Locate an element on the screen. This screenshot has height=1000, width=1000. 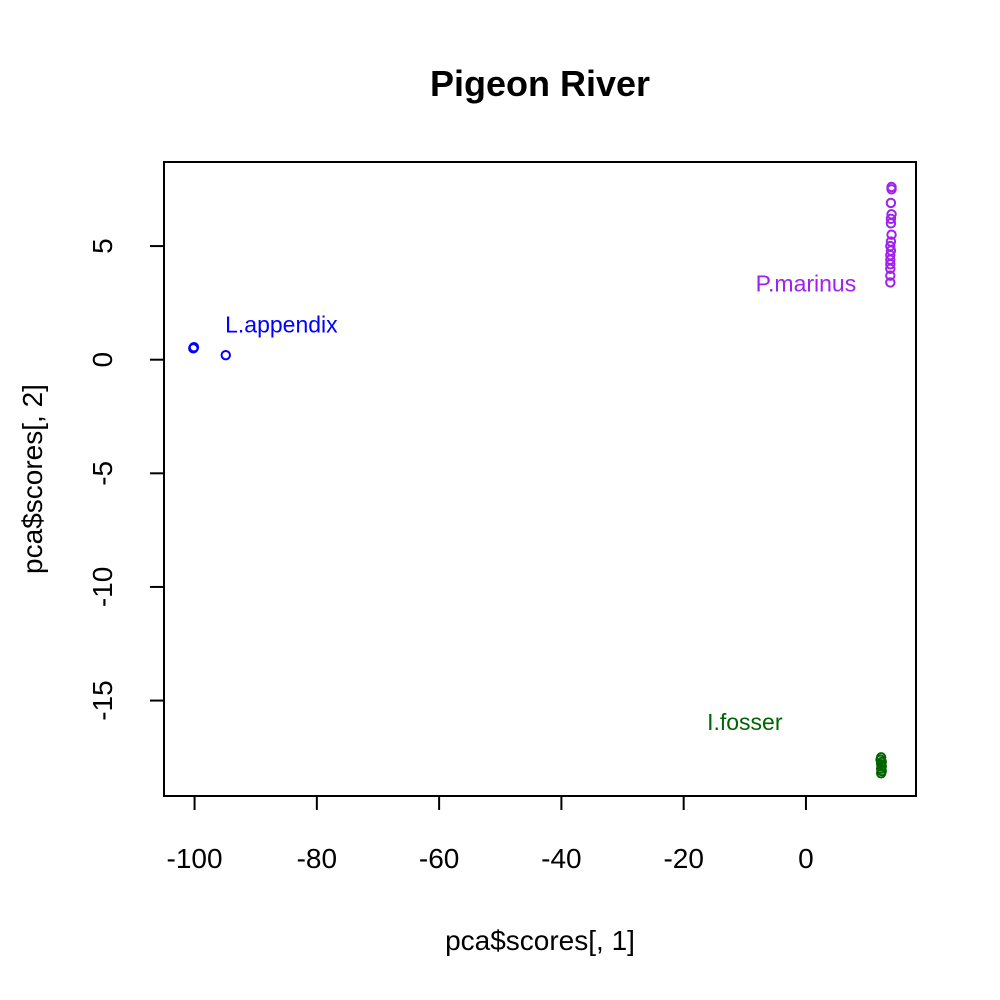
y-axis: -15 -10 -5 0 5 is located at coordinates (126, 479).